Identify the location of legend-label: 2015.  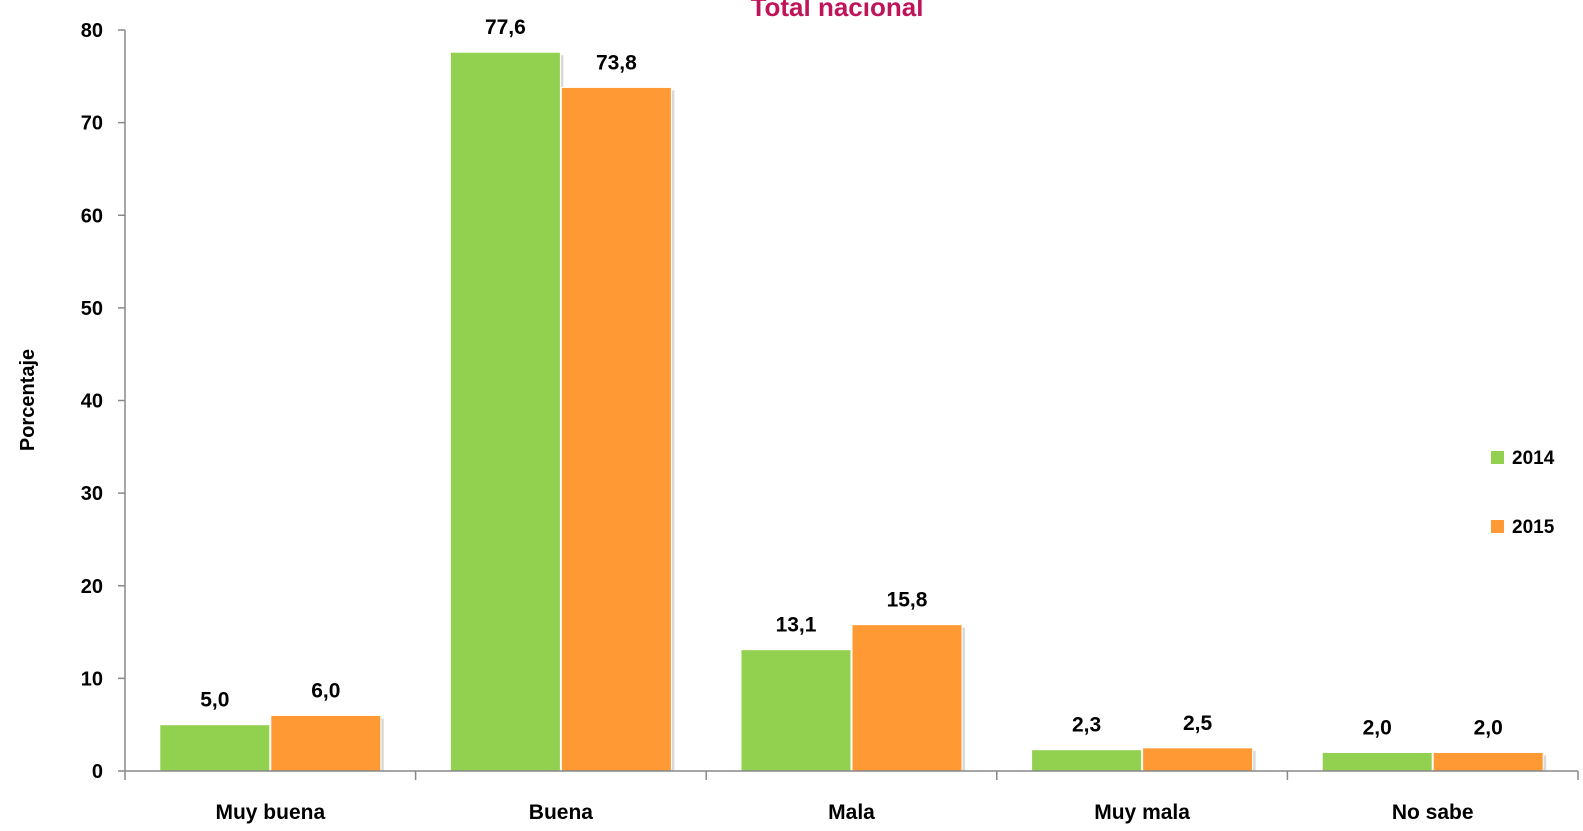
(1533, 527).